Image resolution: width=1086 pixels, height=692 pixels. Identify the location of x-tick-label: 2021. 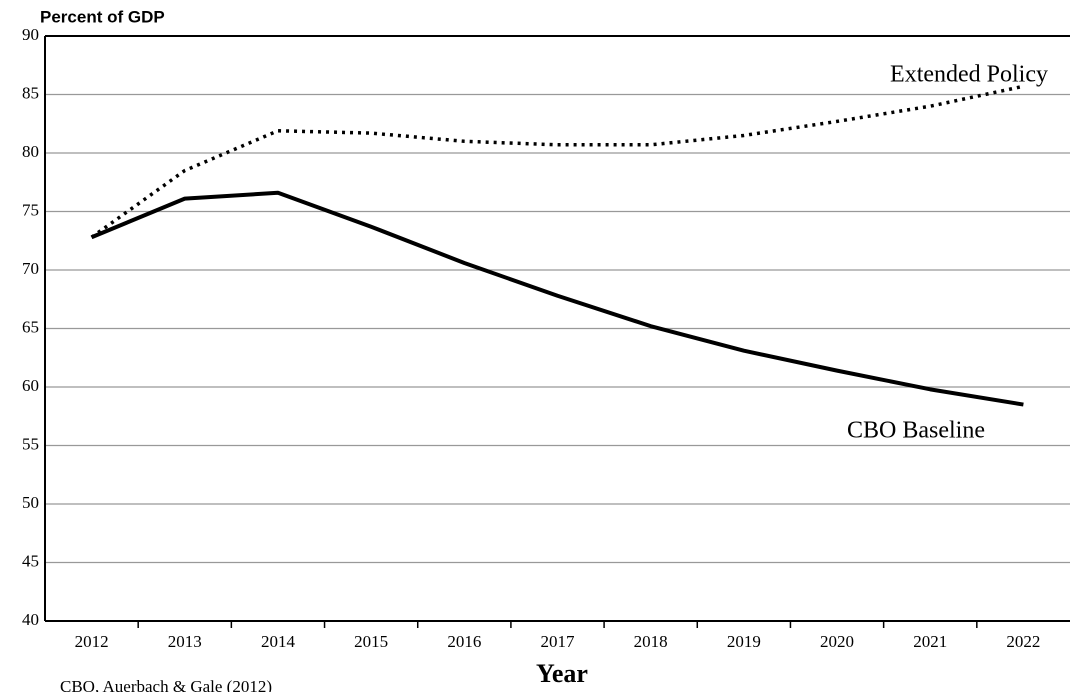
(930, 641).